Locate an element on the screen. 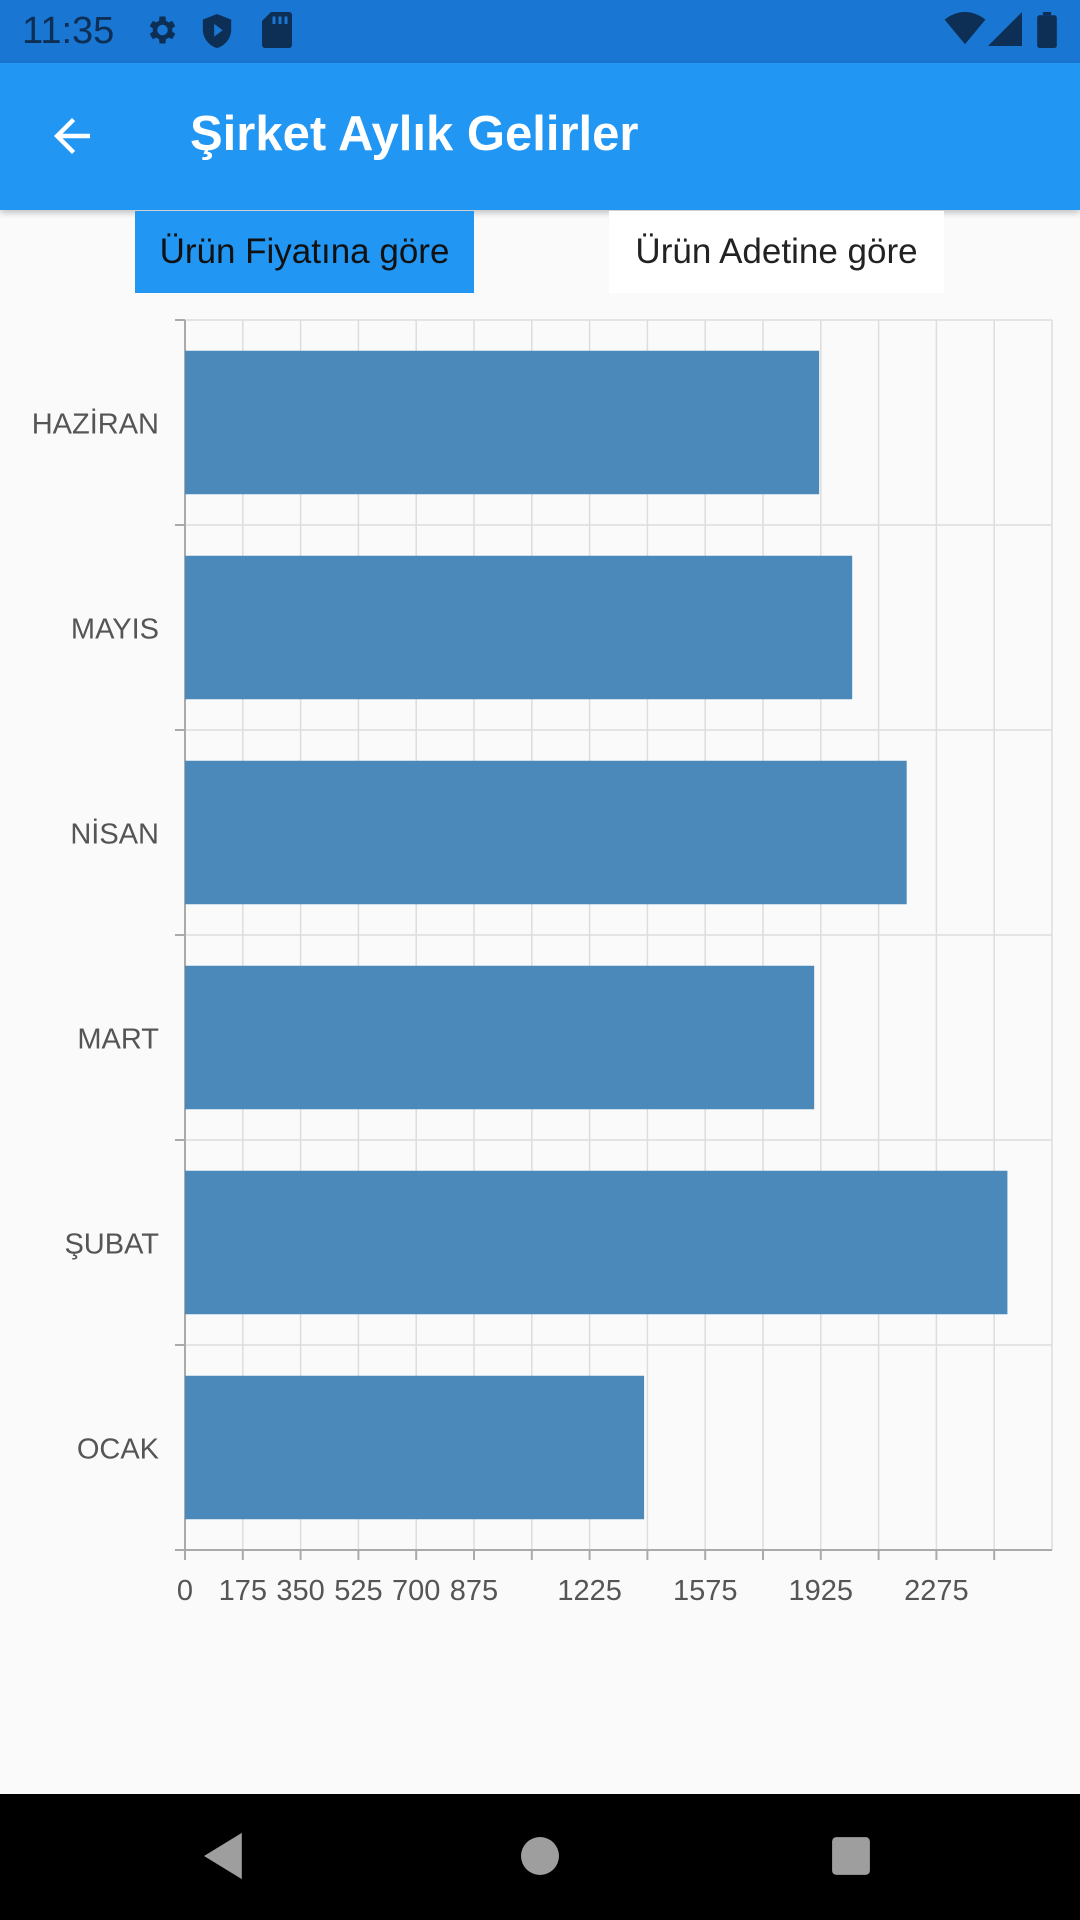  app-bar: Şirket Aylık Gelirler is located at coordinates (540, 136).